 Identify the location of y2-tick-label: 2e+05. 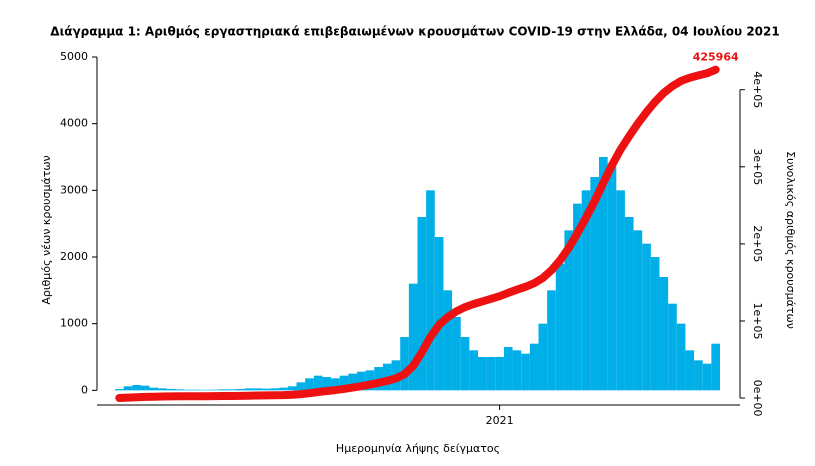
(757, 243).